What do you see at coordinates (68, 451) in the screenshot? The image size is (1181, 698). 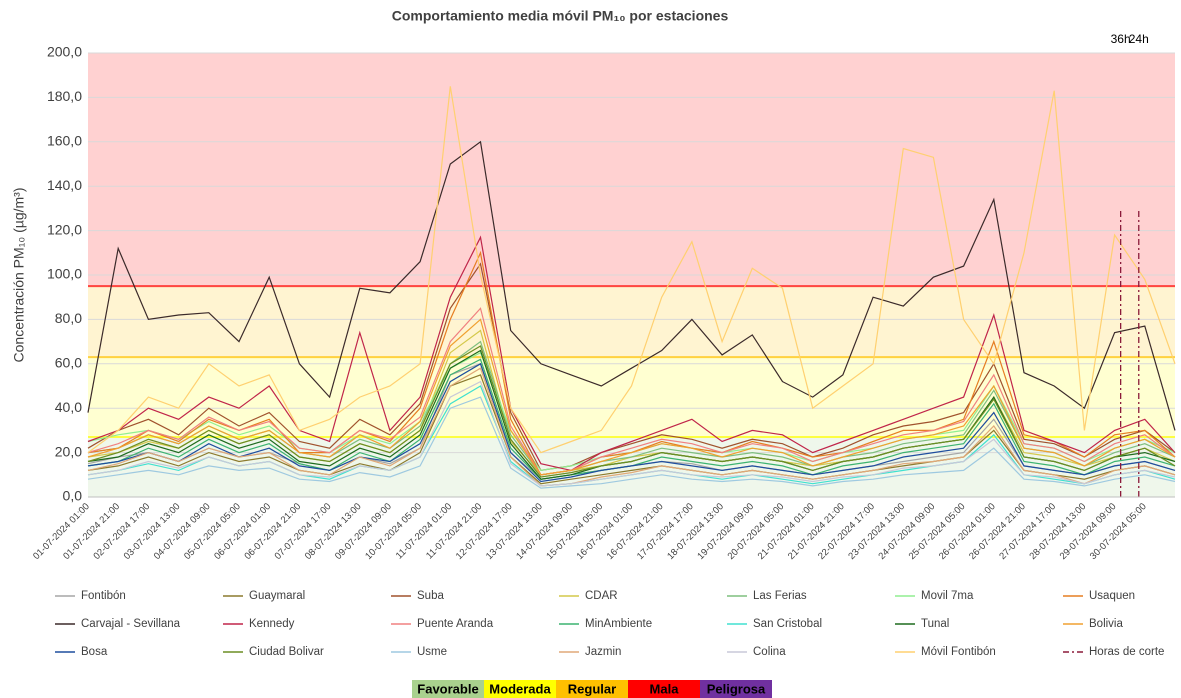 I see `y-tick-label: 20,0` at bounding box center [68, 451].